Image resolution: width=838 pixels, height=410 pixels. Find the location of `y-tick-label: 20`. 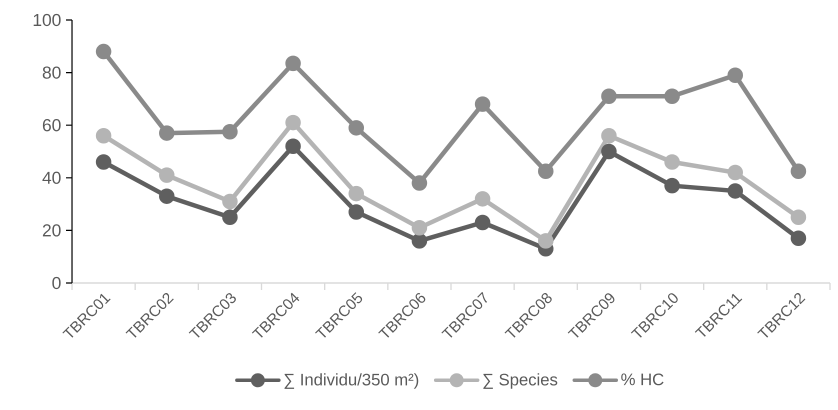

y-tick-label: 20 is located at coordinates (51, 230).